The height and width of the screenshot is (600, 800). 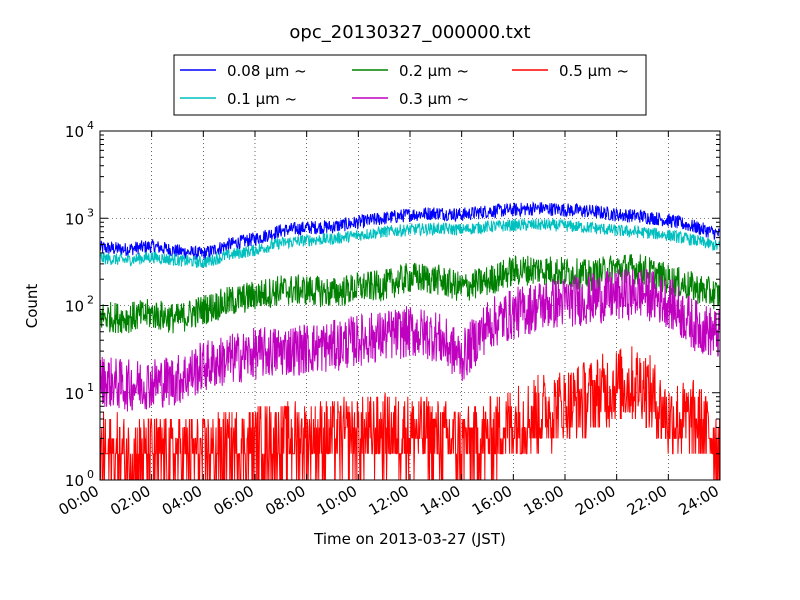 I want to click on y-tick-exponent: 2, so click(x=90, y=300).